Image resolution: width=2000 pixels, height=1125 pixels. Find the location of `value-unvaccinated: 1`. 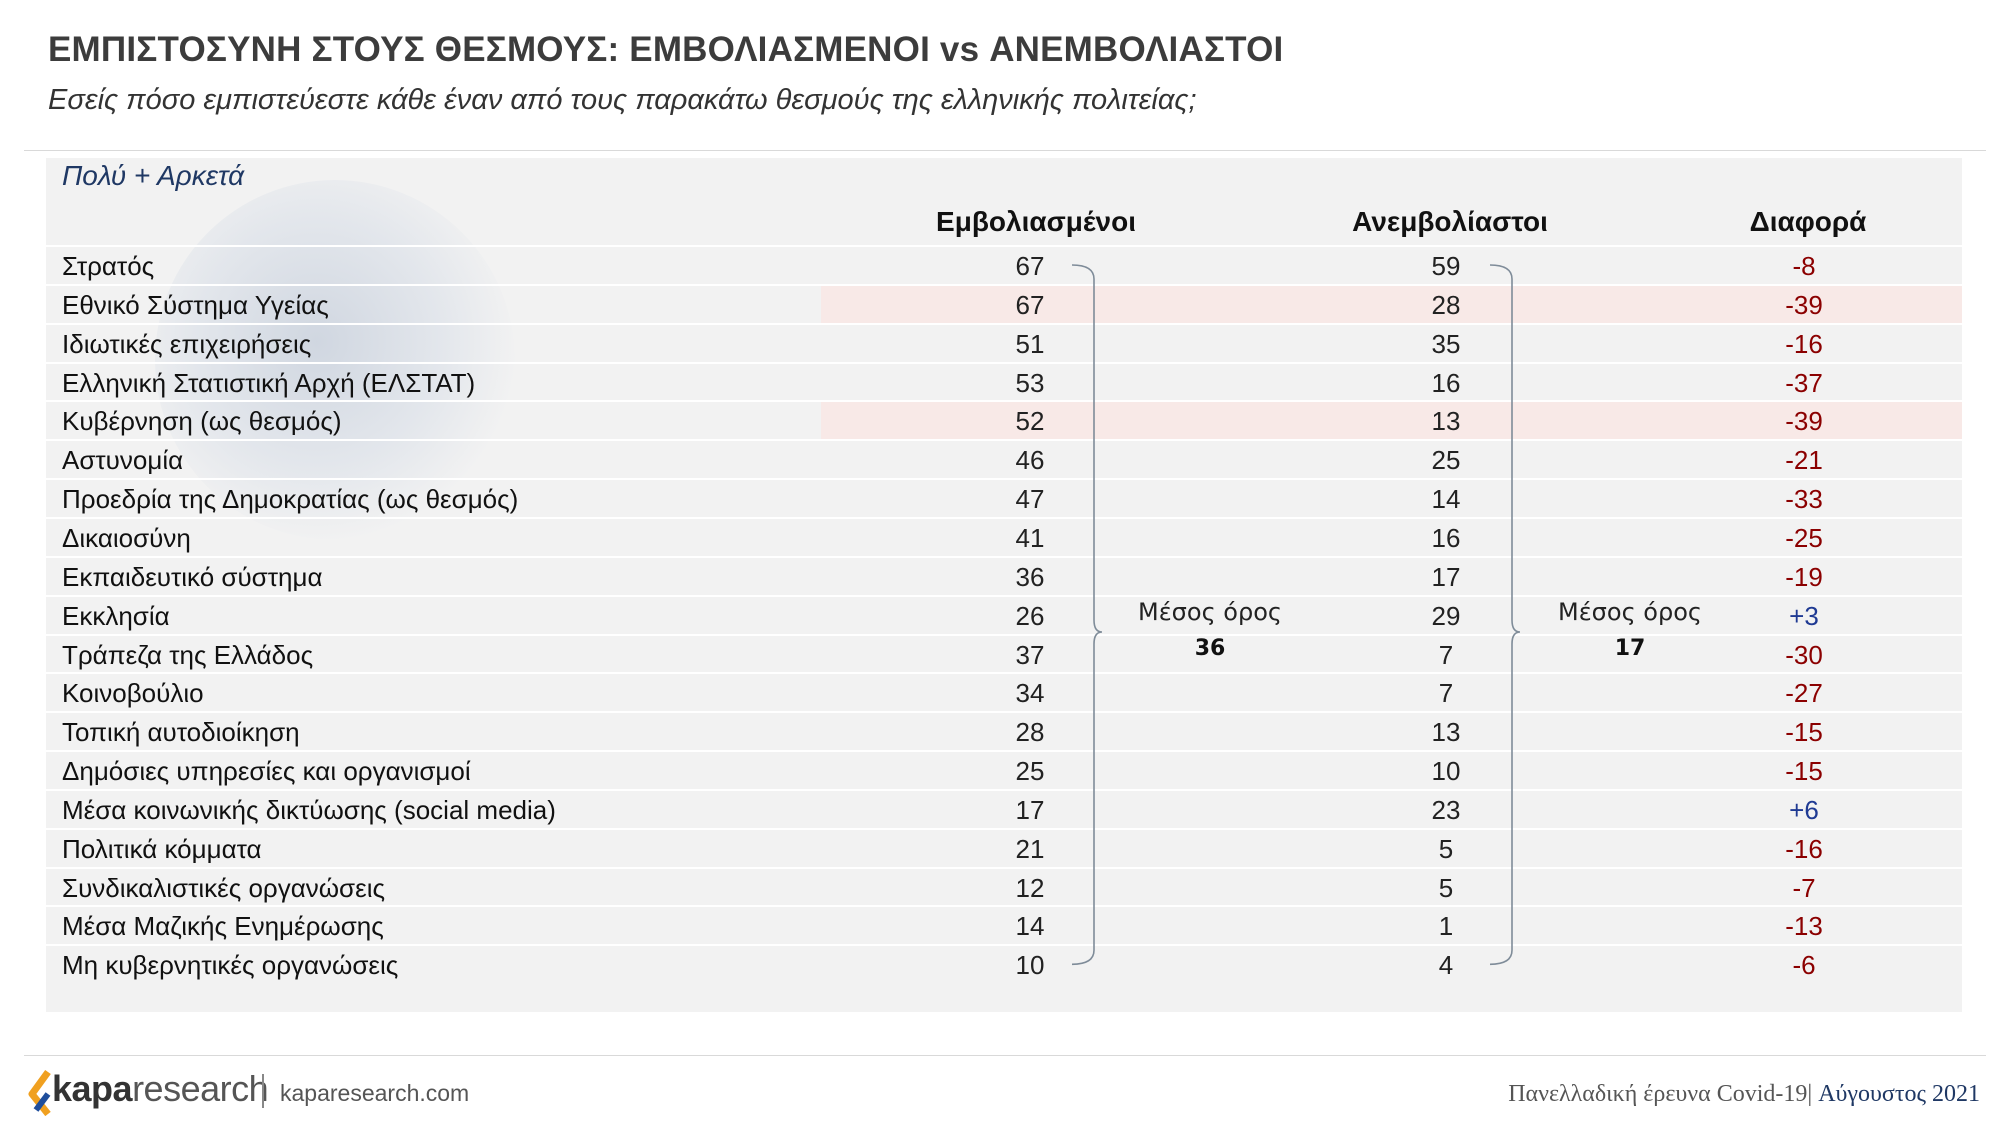

value-unvaccinated: 1 is located at coordinates (1446, 926).